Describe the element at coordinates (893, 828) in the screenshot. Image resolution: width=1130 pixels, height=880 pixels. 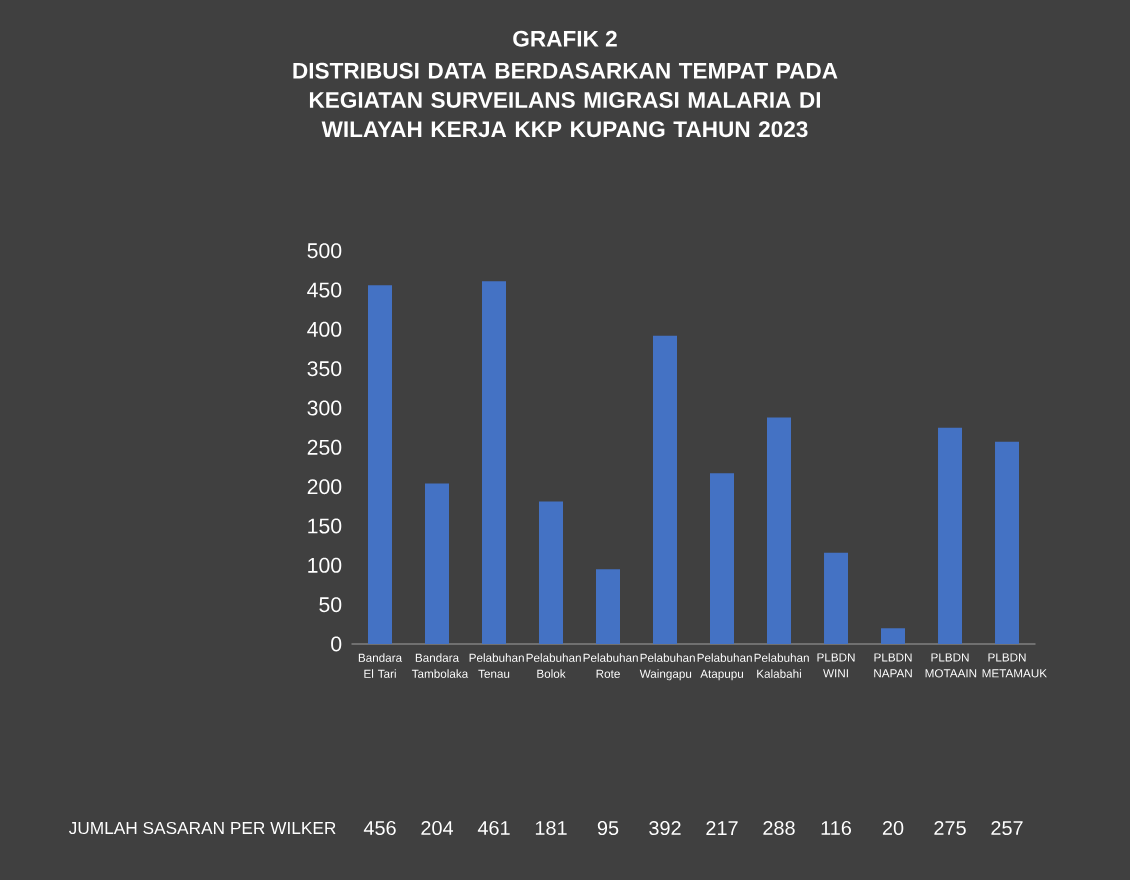
I see `data-label: 20` at that location.